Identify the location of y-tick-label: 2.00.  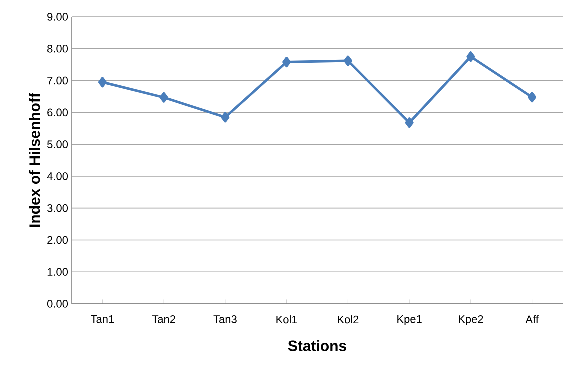
(58, 240).